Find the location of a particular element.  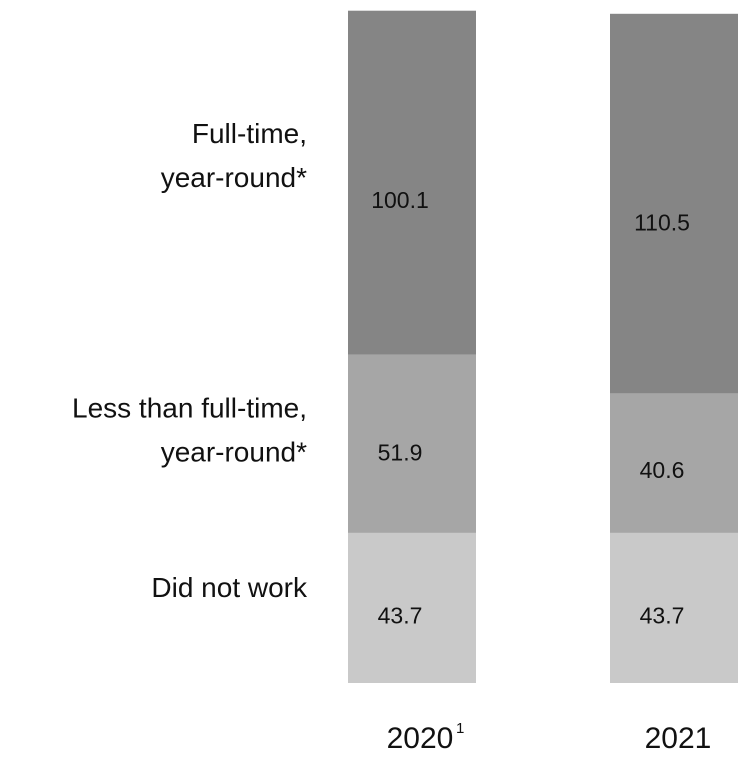

bar-segment-2021-less-than-full-time-year-round is located at coordinates (674, 463).